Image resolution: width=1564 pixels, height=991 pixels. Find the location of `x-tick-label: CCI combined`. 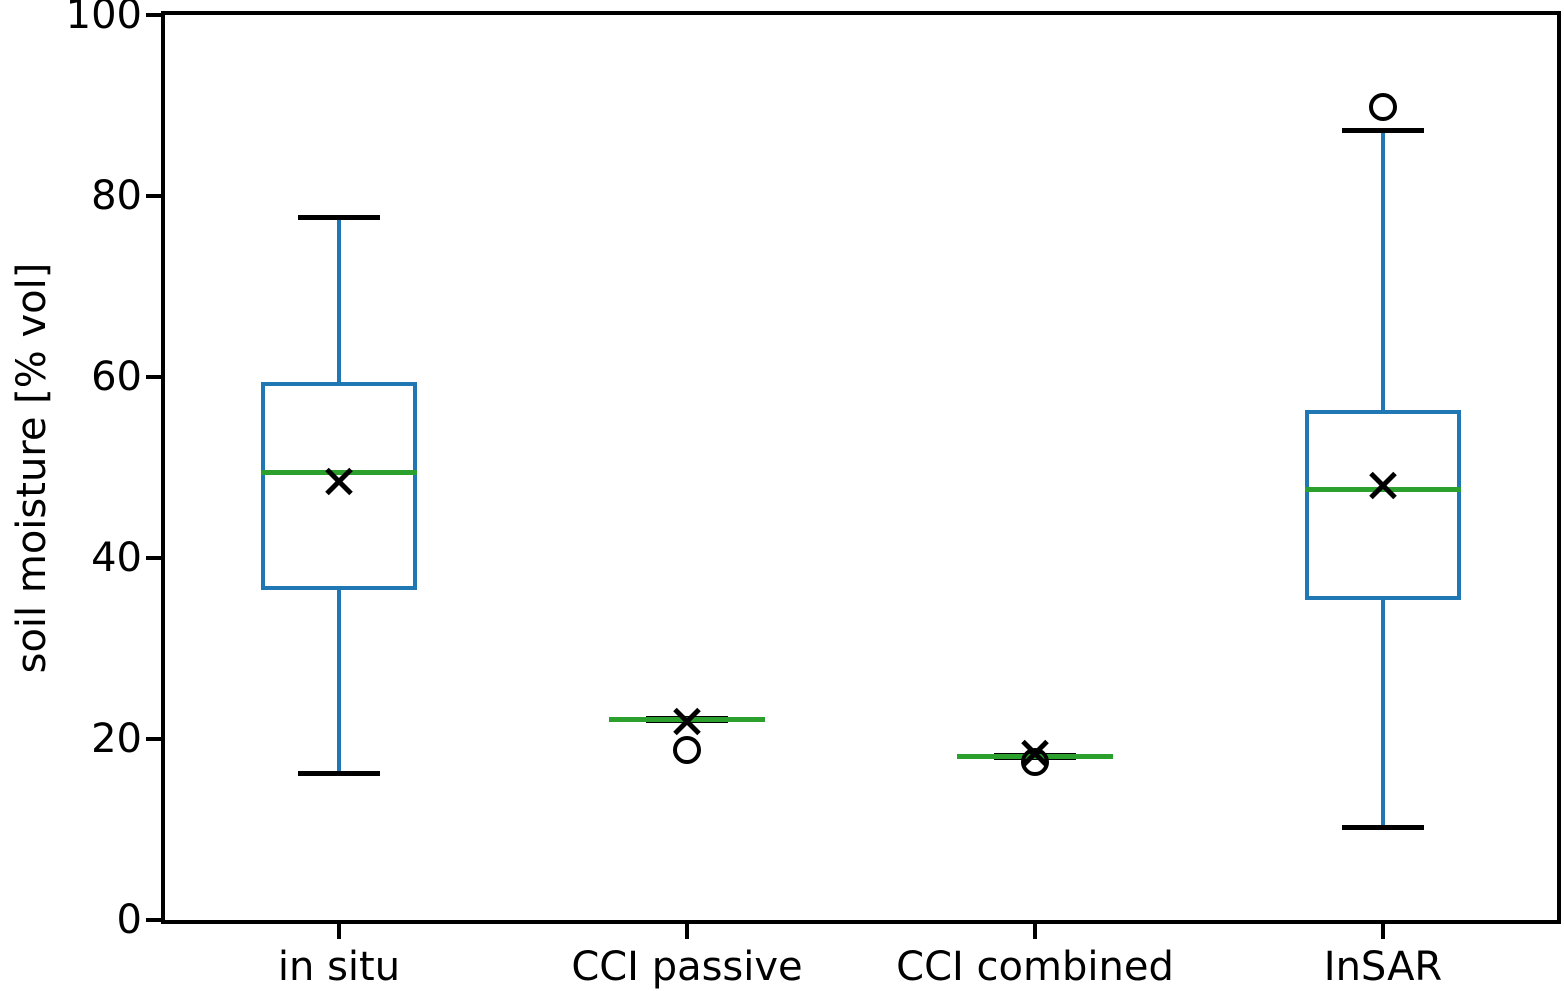

x-tick-label: CCI combined is located at coordinates (1035, 967).